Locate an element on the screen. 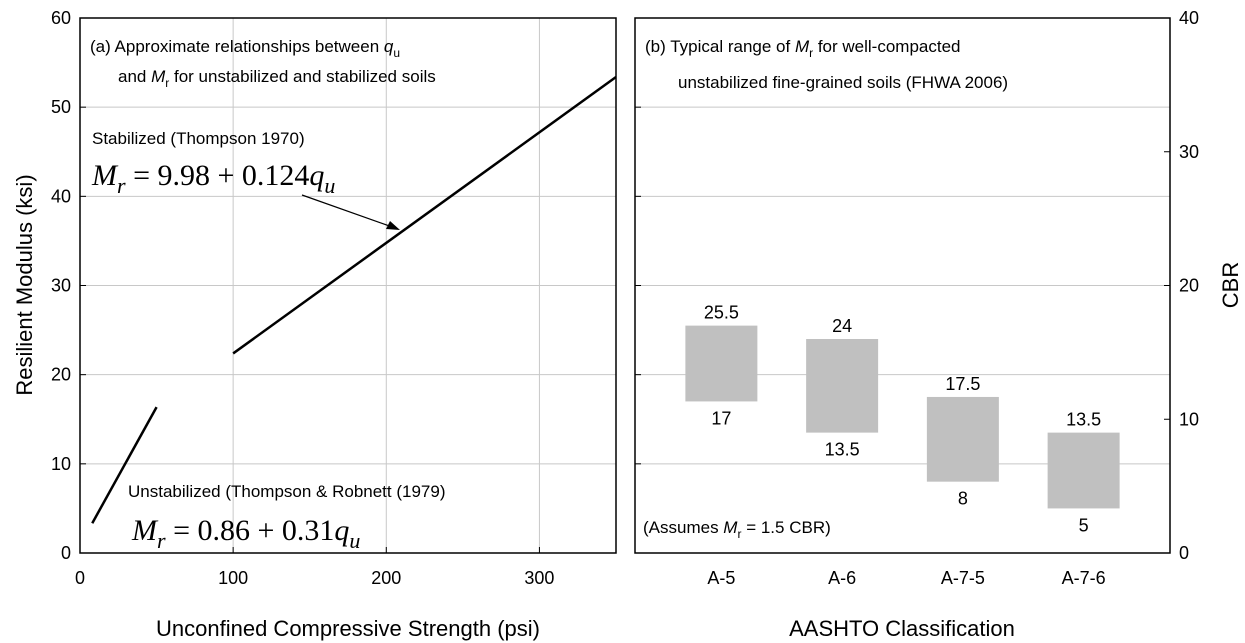 Image resolution: width=1245 pixels, height=643 pixels. y-tick-label: 0 is located at coordinates (66, 553).